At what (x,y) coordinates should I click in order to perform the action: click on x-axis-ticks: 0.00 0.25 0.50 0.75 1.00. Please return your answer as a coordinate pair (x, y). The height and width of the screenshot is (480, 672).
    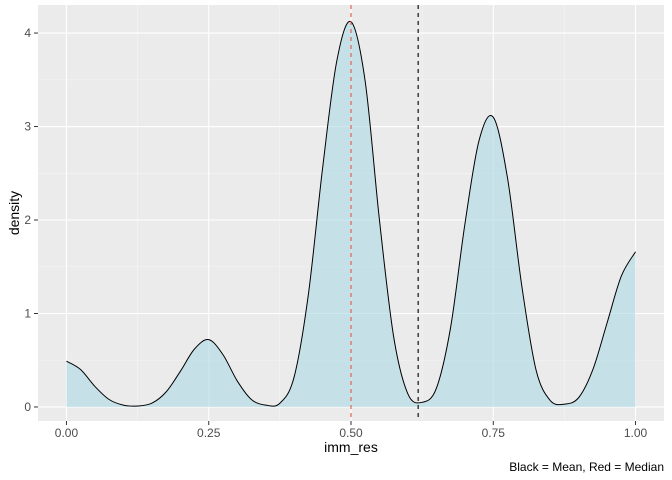
    Looking at the image, I should click on (351, 430).